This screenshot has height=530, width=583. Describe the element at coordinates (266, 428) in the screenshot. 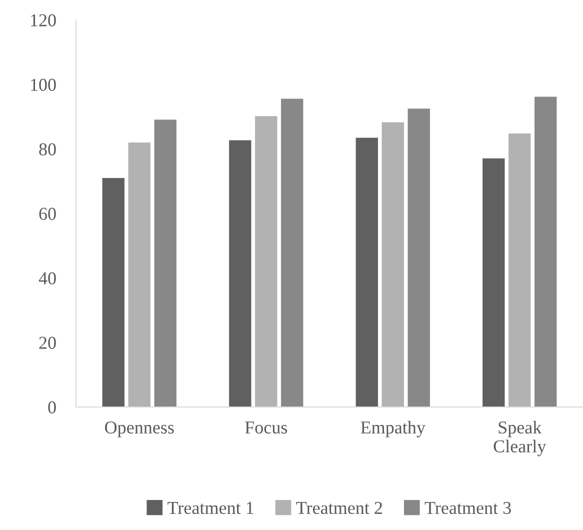

I see `x-tick-label: Focus` at that location.